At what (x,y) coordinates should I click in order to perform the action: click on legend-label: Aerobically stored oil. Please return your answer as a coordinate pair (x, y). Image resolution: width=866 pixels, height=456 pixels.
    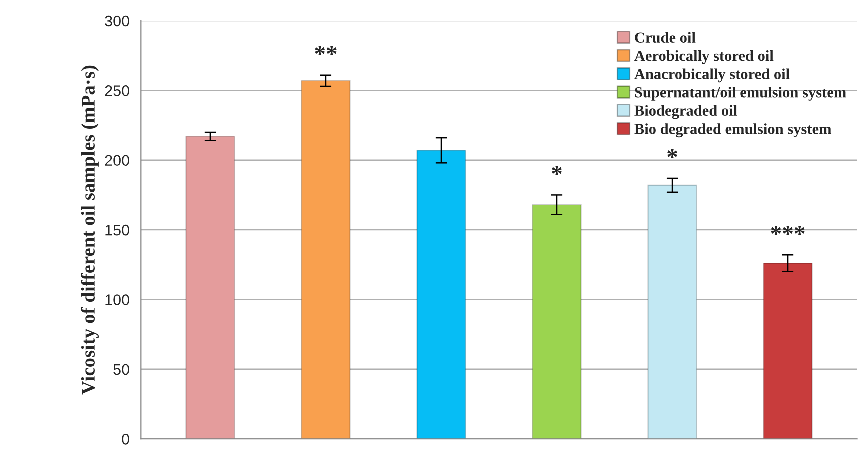
    Looking at the image, I should click on (704, 57).